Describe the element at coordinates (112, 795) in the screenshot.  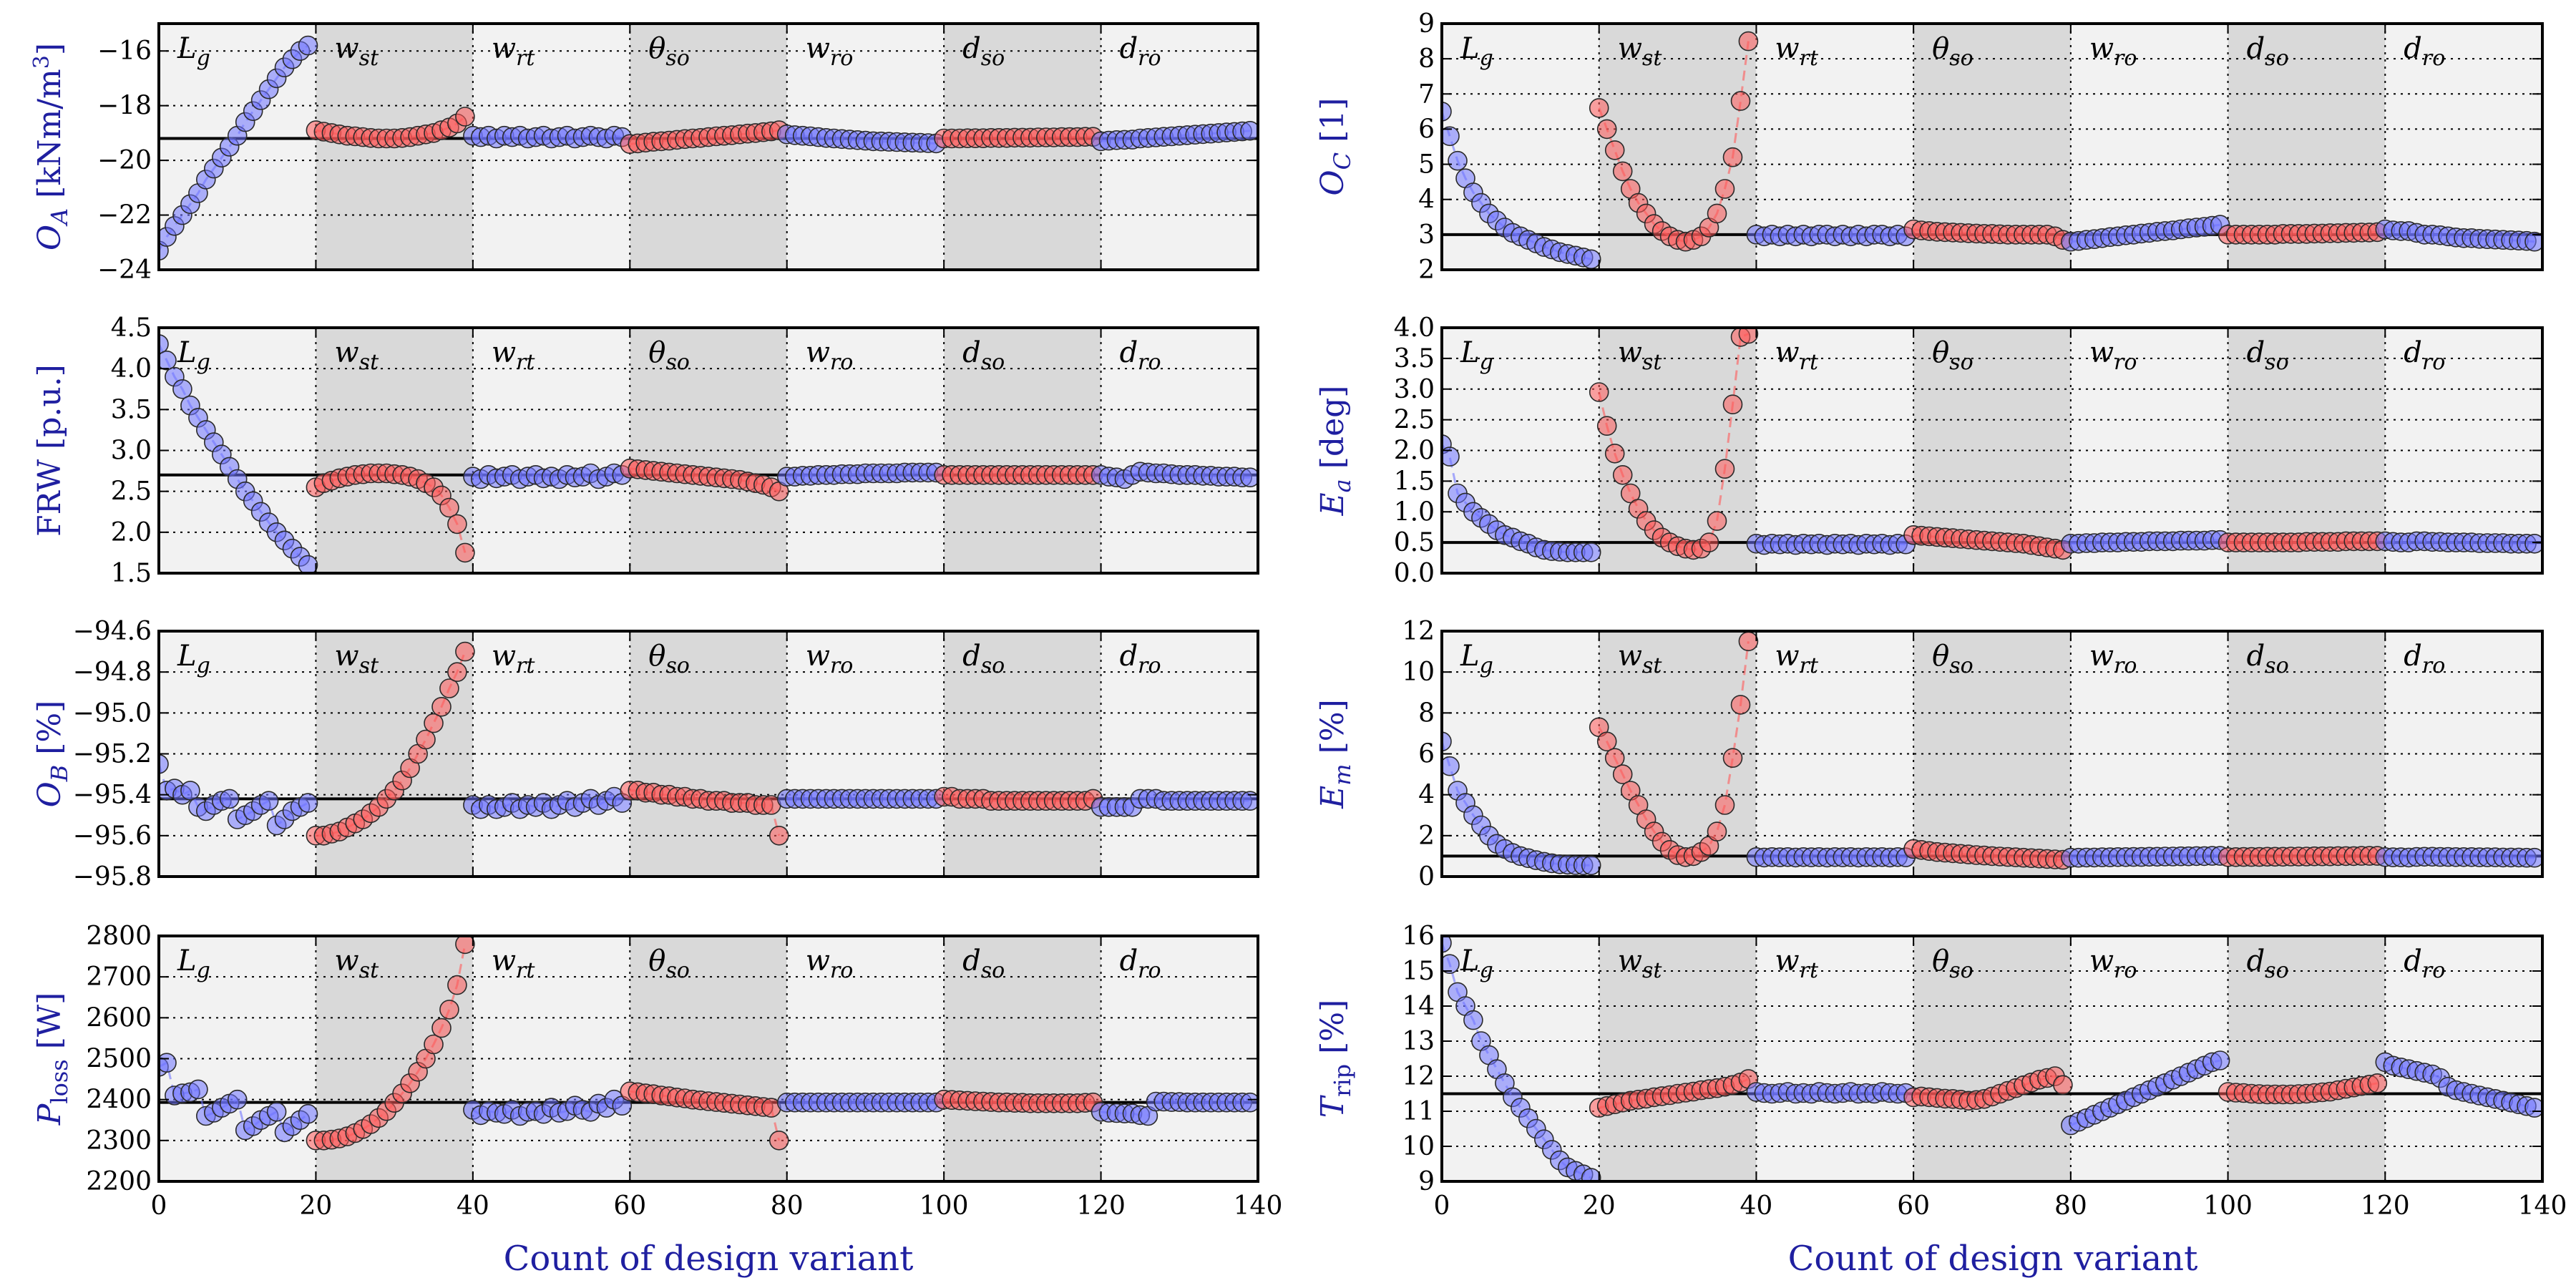
I see `y-tick-label: −95.4` at that location.